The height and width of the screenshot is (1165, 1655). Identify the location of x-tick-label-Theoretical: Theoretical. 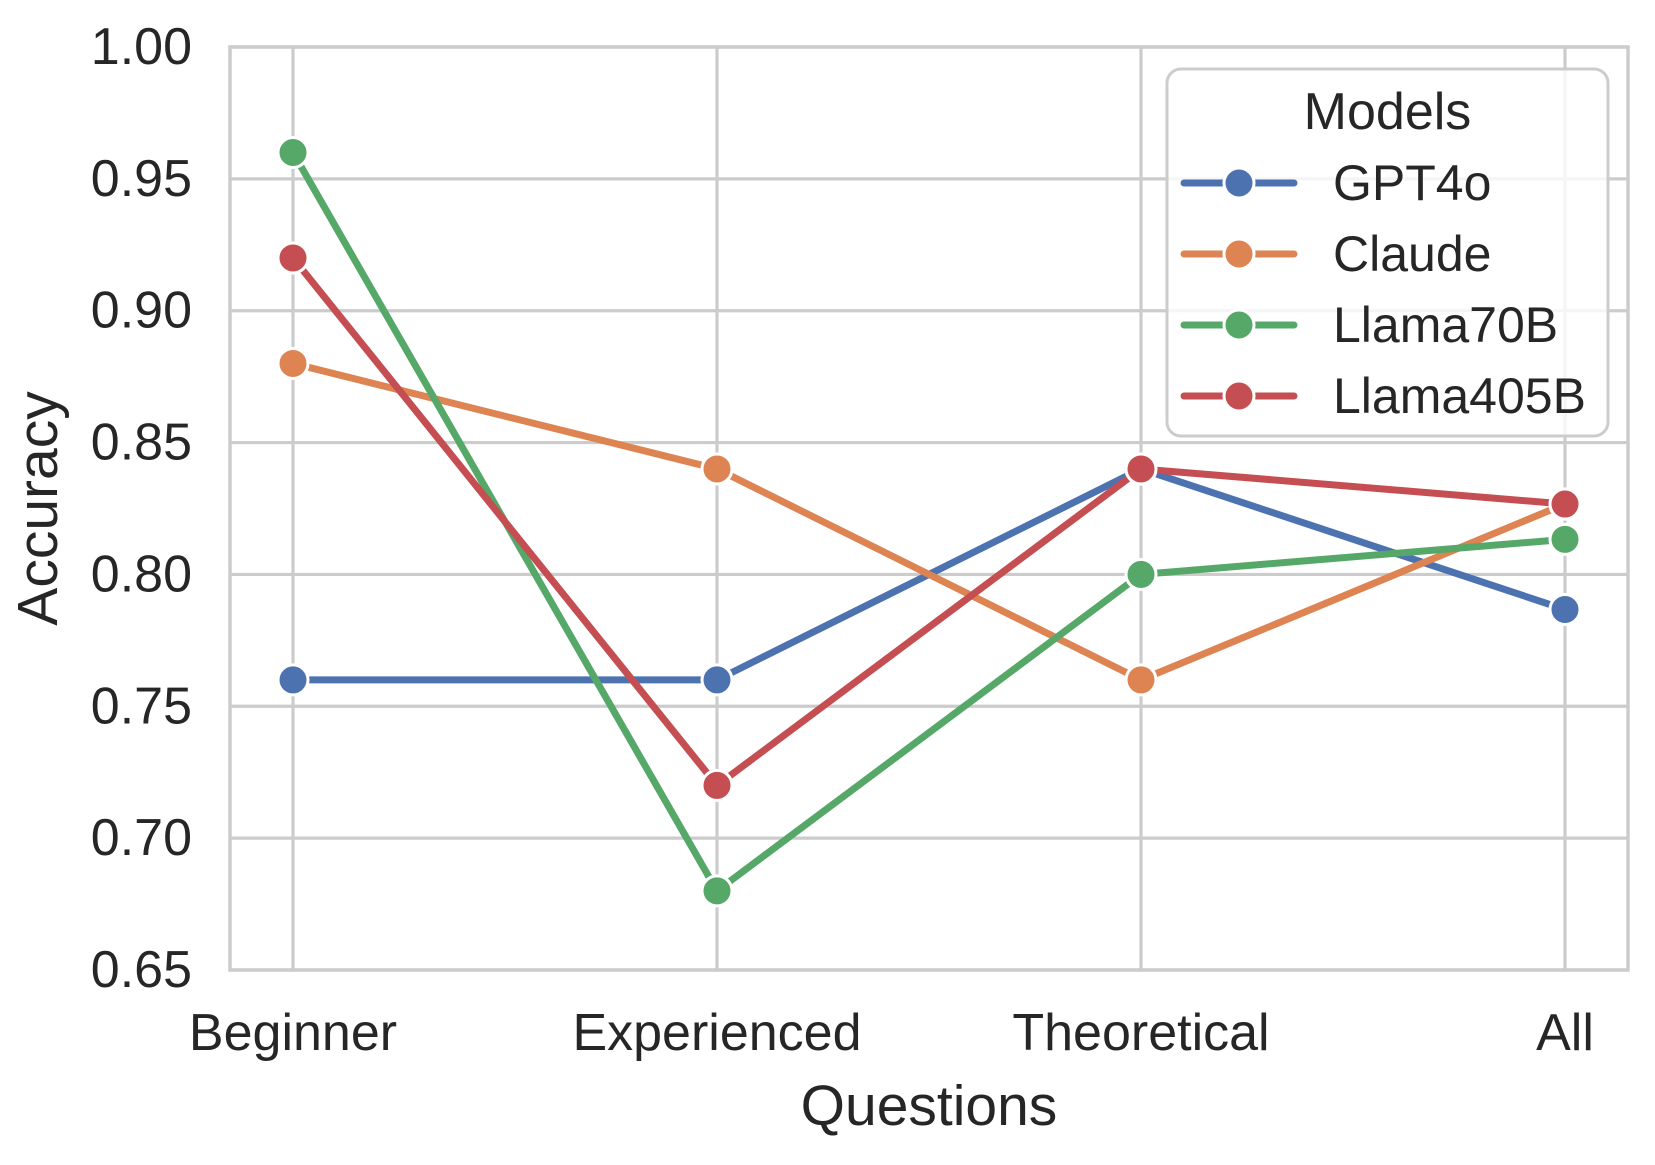
(1140, 1033).